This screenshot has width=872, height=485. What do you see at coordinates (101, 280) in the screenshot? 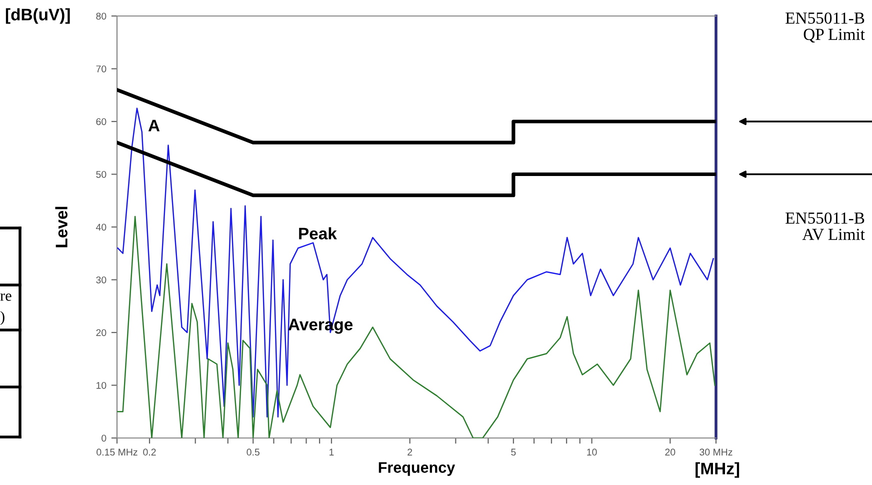
I see `y-tick-label: 30` at bounding box center [101, 280].